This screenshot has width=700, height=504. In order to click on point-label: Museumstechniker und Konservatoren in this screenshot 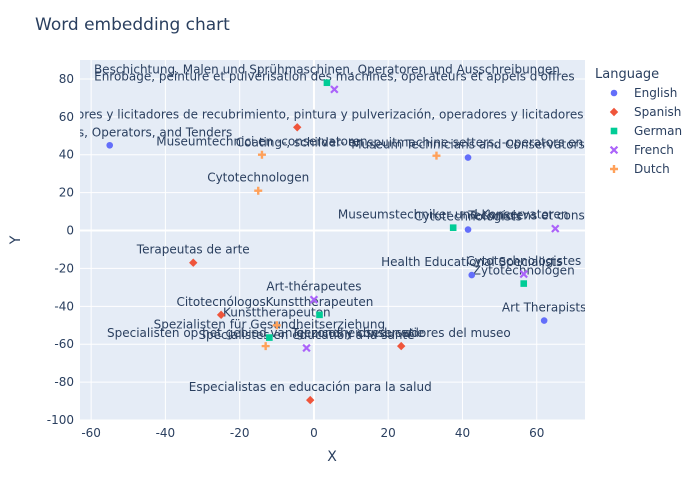, I will do `click(453, 215)`.